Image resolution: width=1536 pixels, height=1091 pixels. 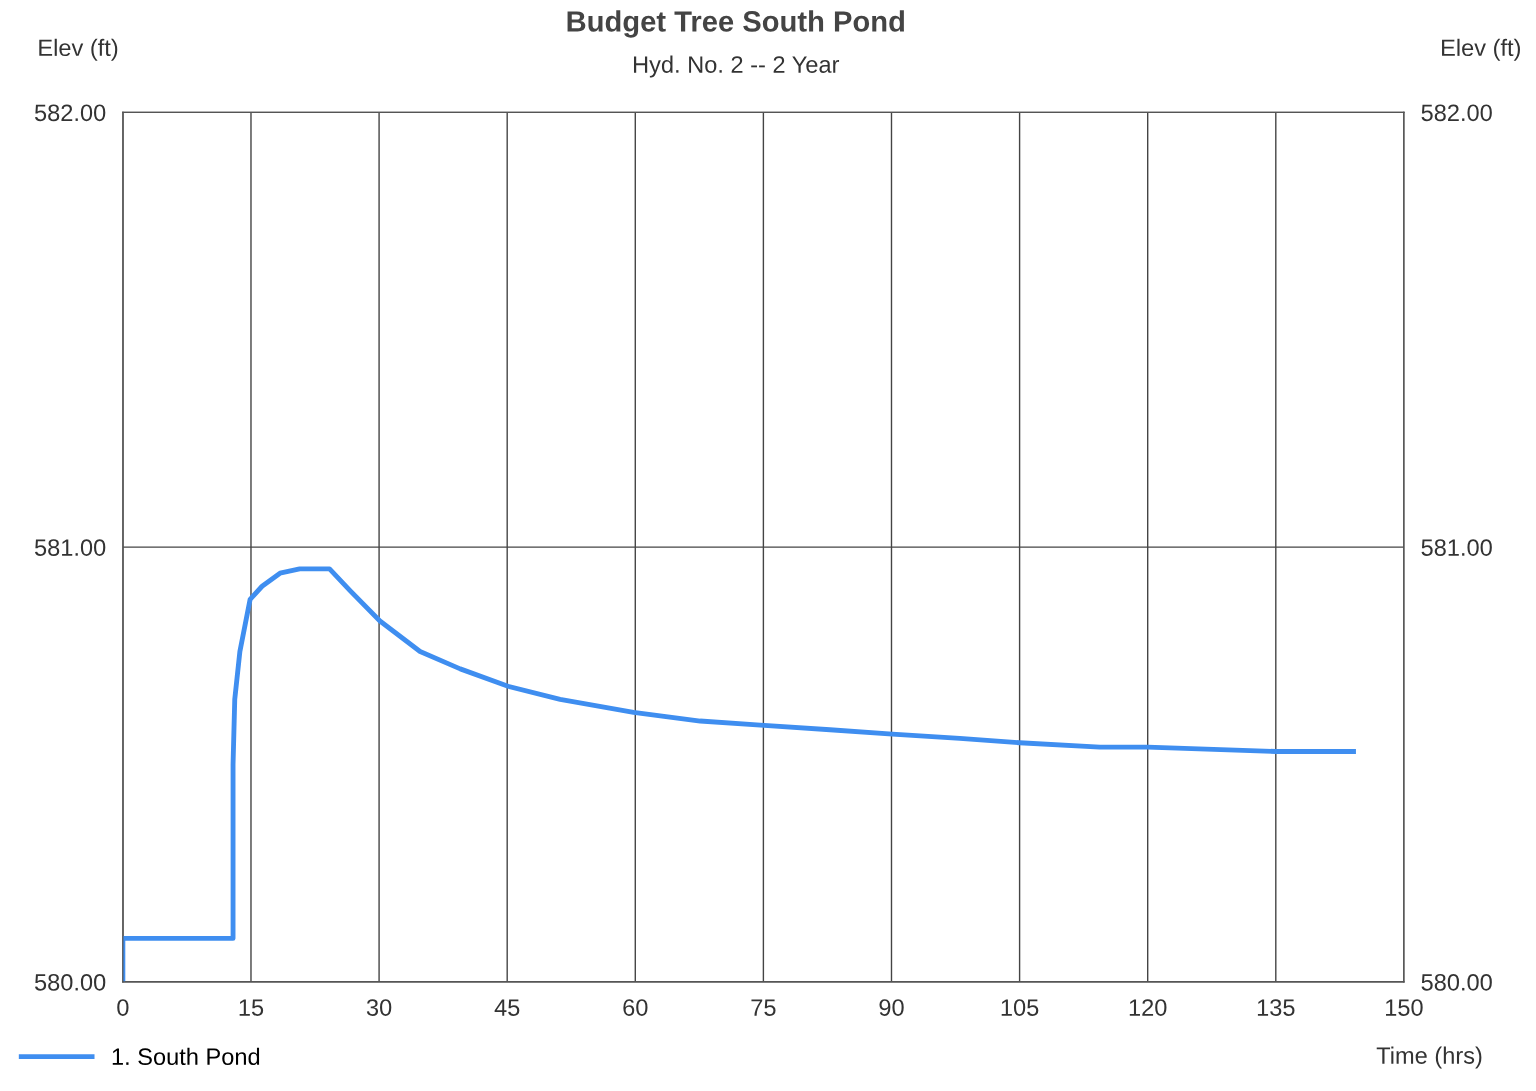 I want to click on x-tick-label: 75, so click(x=763, y=1007).